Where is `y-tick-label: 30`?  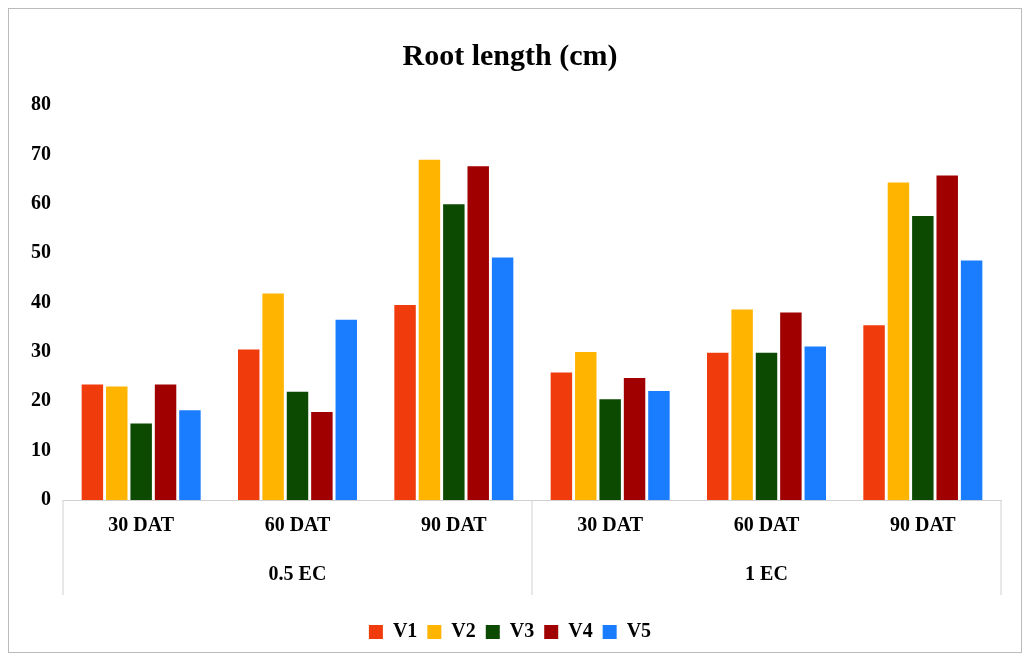
y-tick-label: 30 is located at coordinates (41, 350).